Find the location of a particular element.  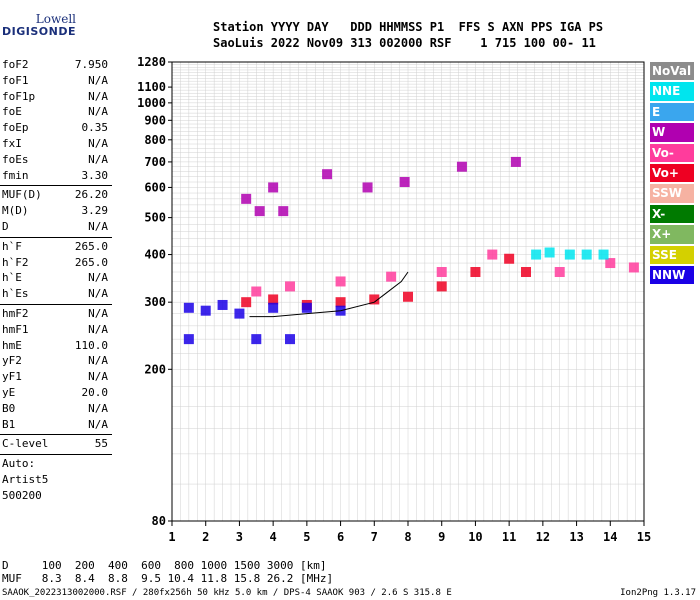

param-row: foEs N/A is located at coordinates (56, 161).